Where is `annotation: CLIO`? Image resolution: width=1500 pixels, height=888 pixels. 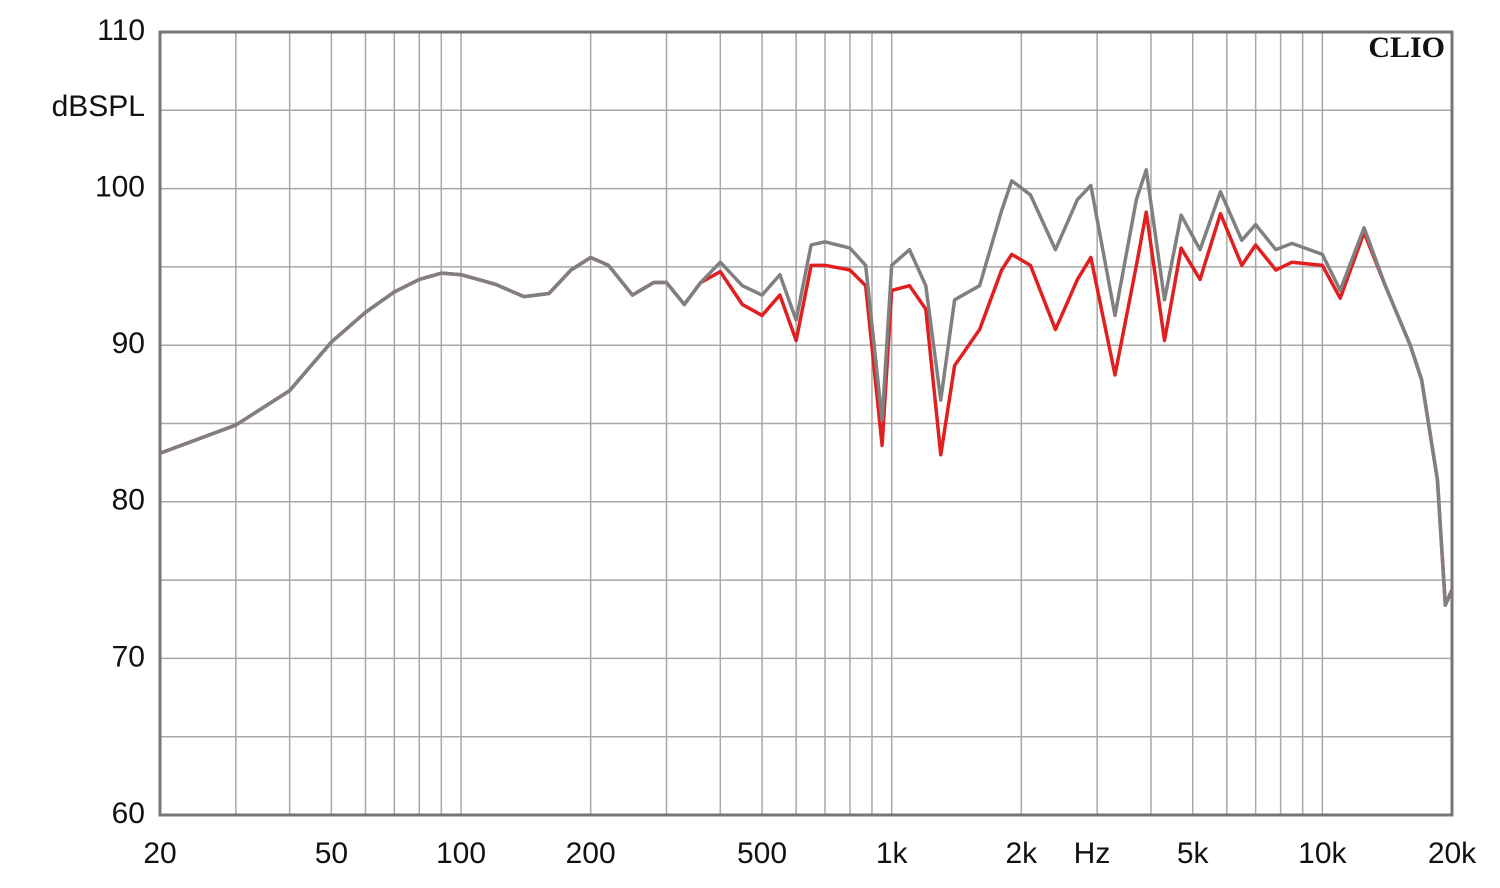 annotation: CLIO is located at coordinates (1406, 47).